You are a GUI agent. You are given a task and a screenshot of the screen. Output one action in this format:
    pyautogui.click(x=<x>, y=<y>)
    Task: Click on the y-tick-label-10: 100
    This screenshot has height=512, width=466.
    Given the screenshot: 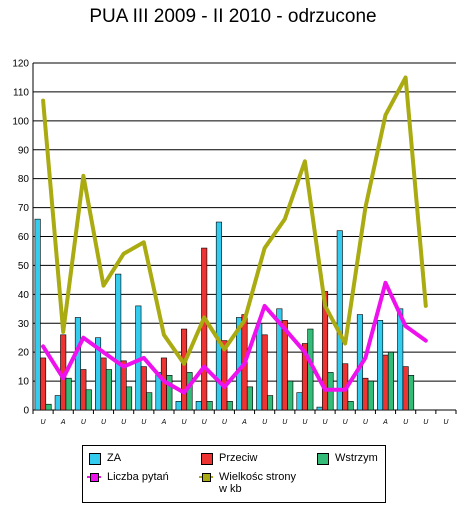 What is the action you would take?
    pyautogui.click(x=20, y=121)
    